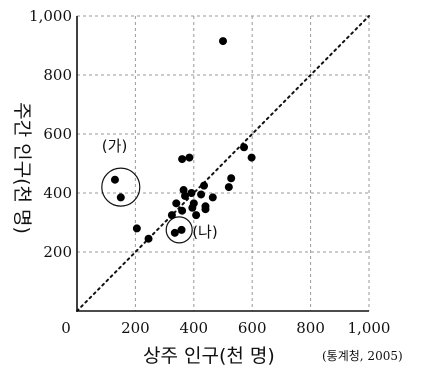 This screenshot has width=428, height=370. I want to click on annotations: (가) (나), so click(159, 190).